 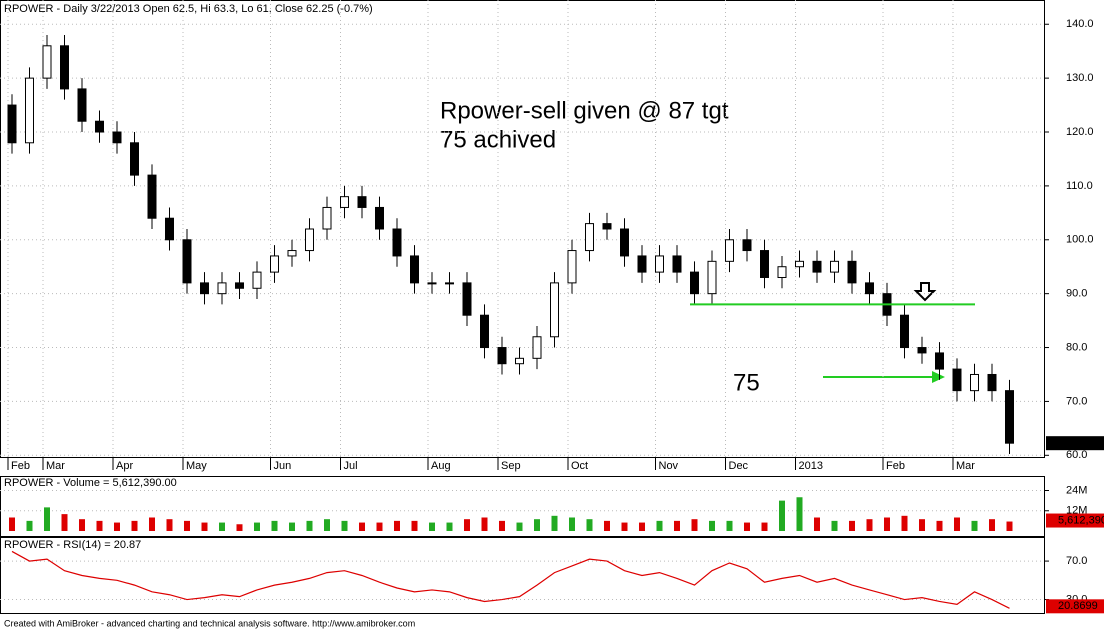 What do you see at coordinates (1079, 186) in the screenshot?
I see `y-tick-label: 110.0` at bounding box center [1079, 186].